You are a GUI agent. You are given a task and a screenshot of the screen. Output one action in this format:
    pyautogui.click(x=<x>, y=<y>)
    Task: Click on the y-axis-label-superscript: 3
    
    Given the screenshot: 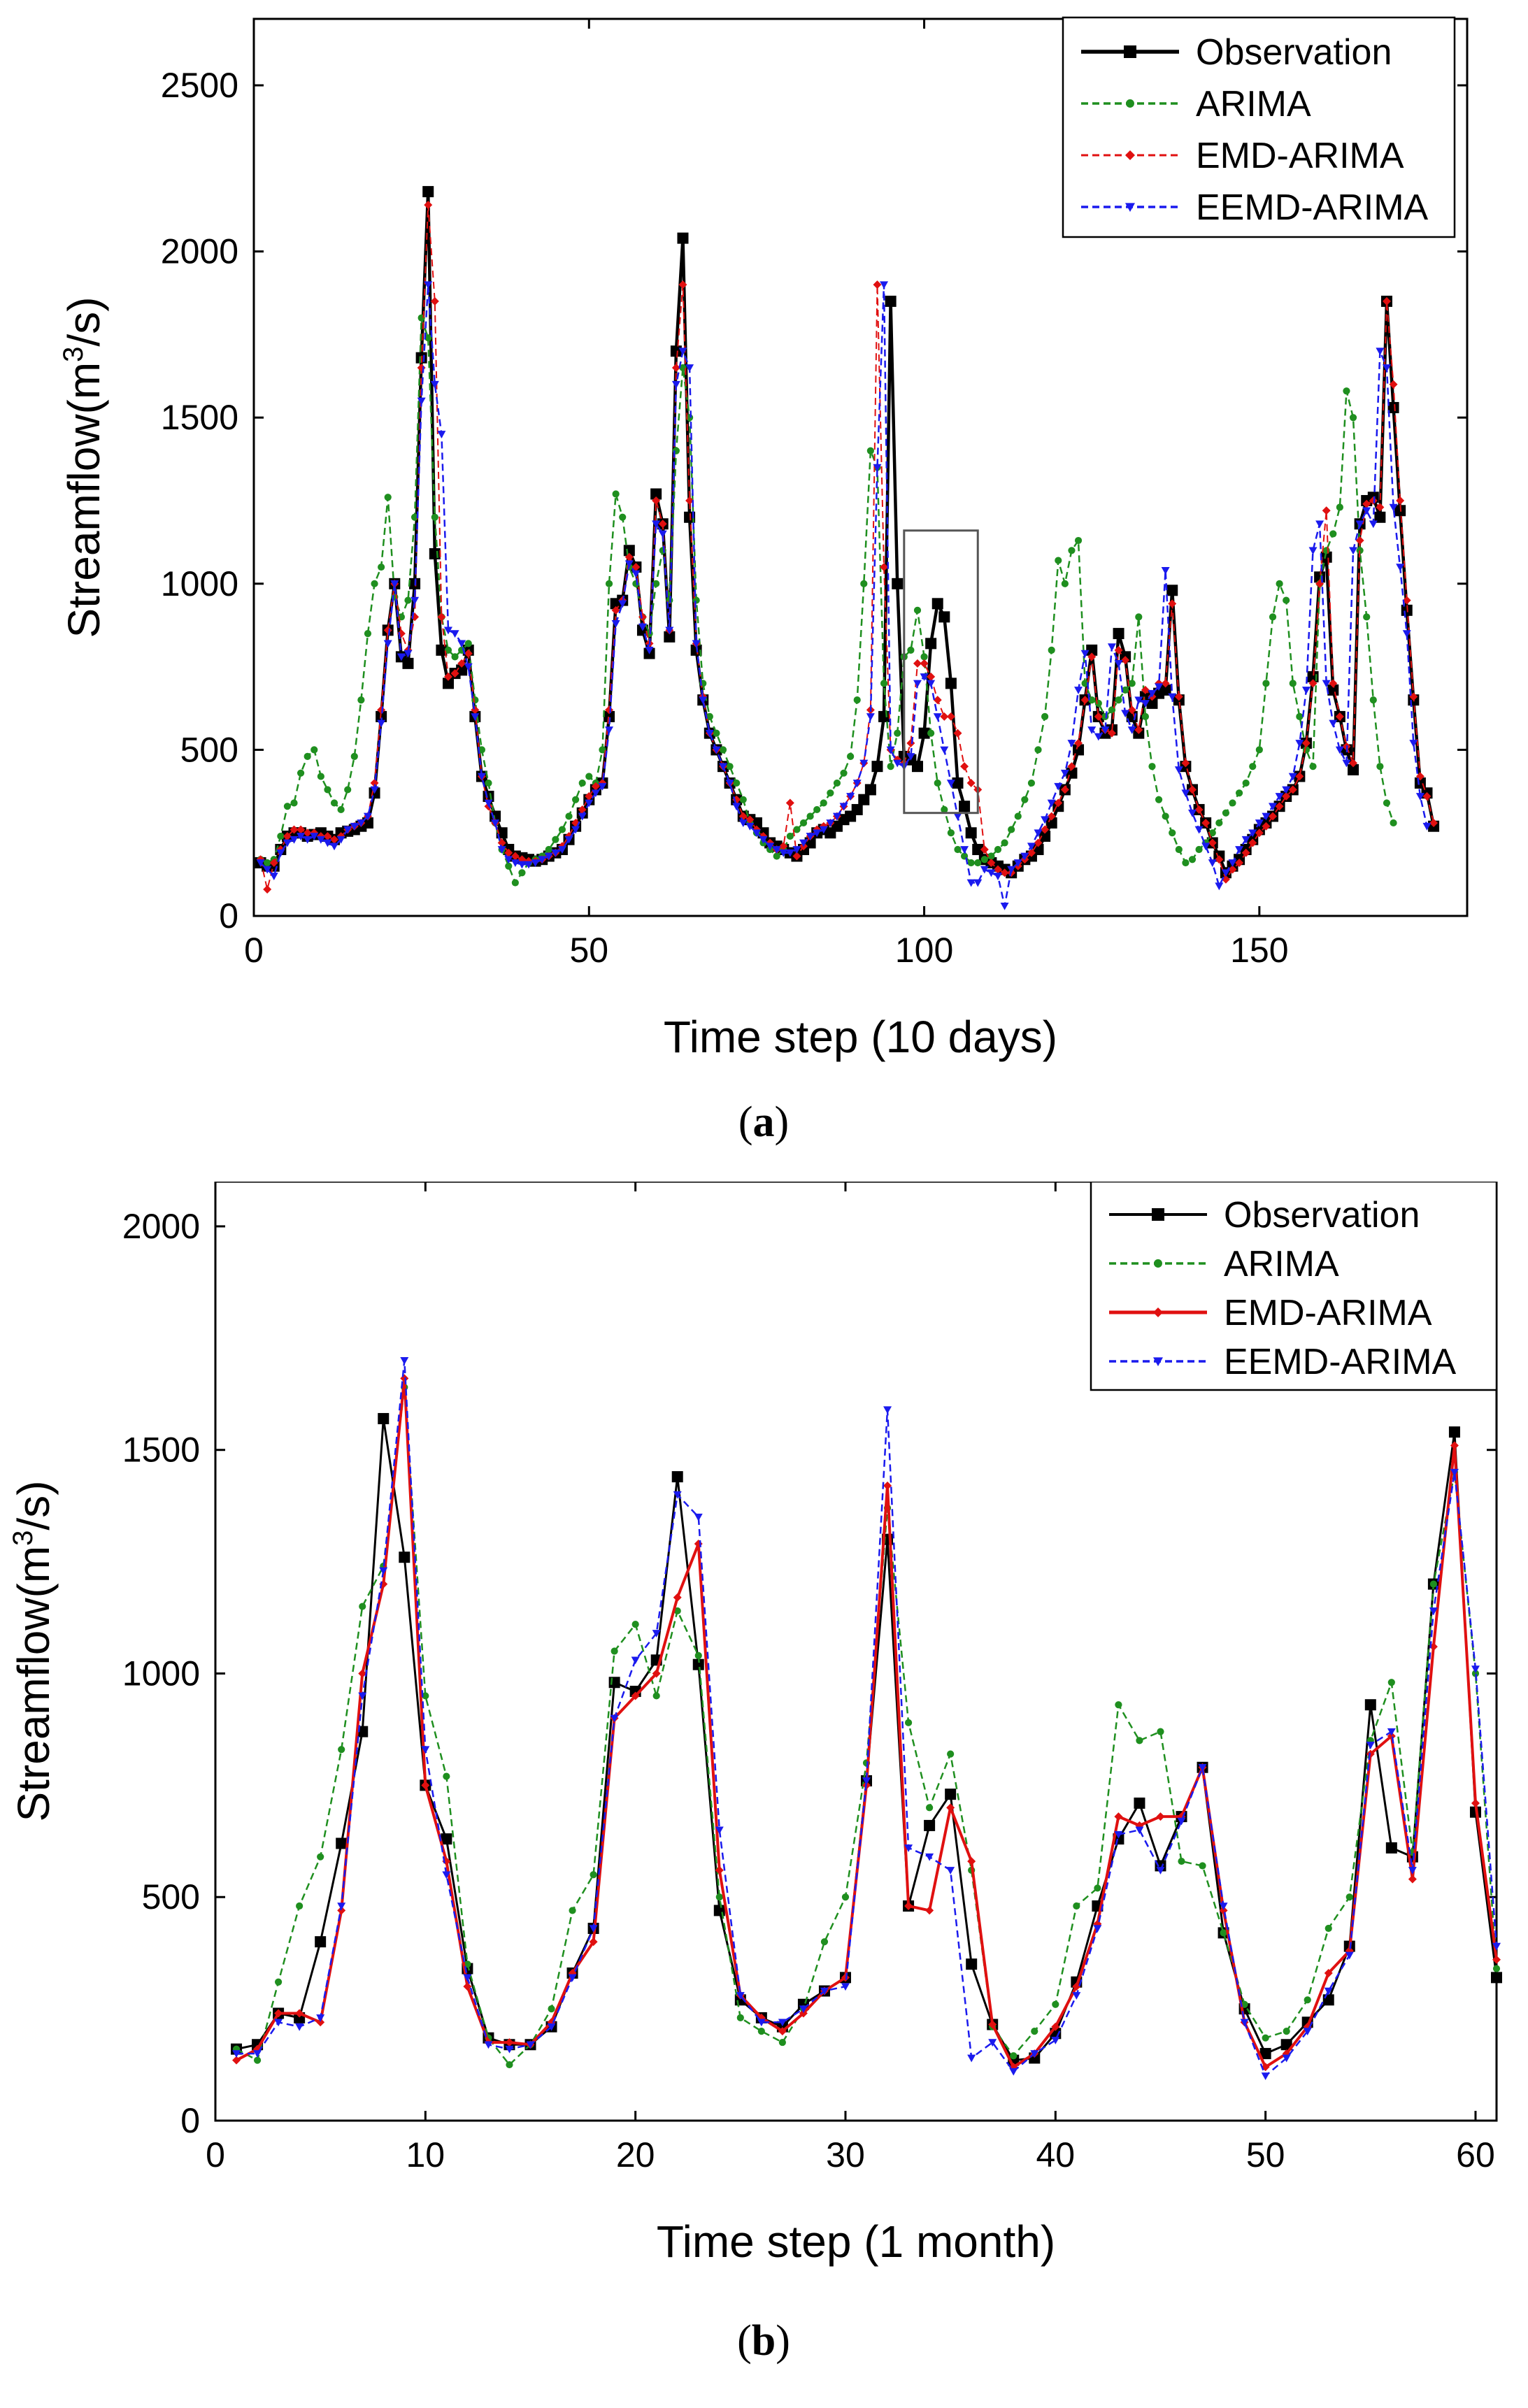 What is the action you would take?
    pyautogui.click(x=73, y=355)
    